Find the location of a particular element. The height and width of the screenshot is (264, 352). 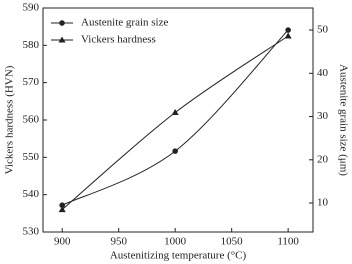

x-tick-label: 950 is located at coordinates (118, 242).